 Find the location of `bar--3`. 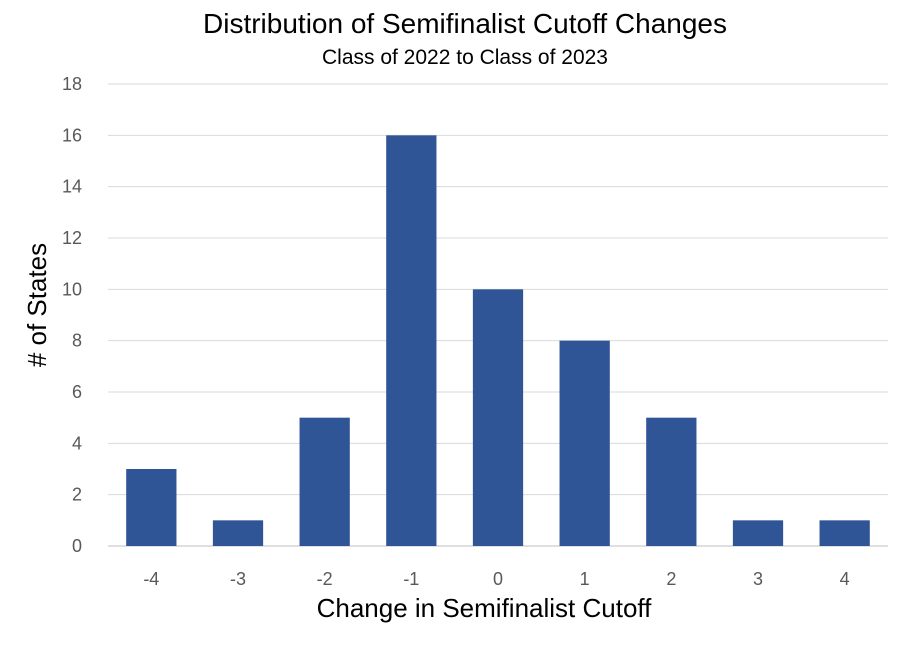

bar--3 is located at coordinates (238, 533).